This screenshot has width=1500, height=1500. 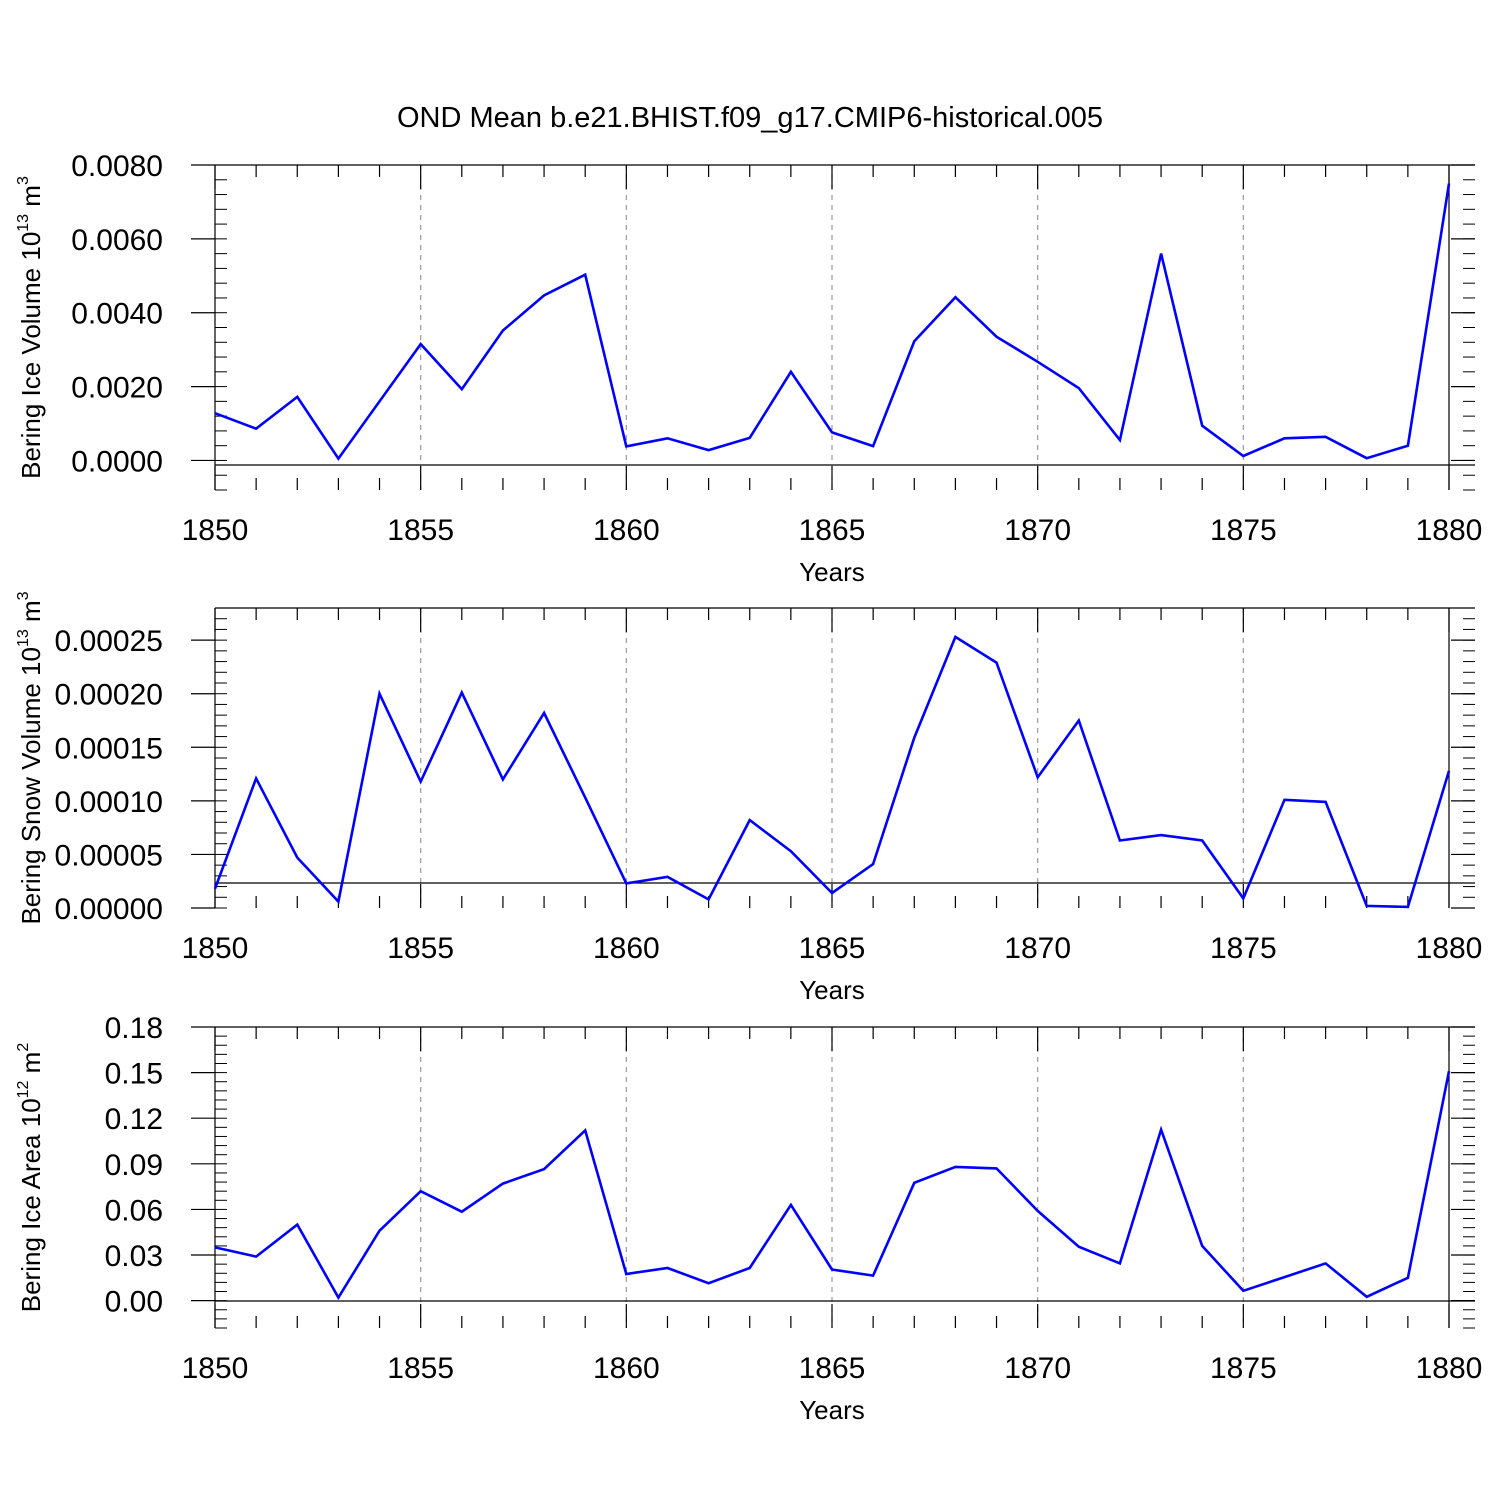 I want to click on y-tick-label: 0.15, so click(x=134, y=1074).